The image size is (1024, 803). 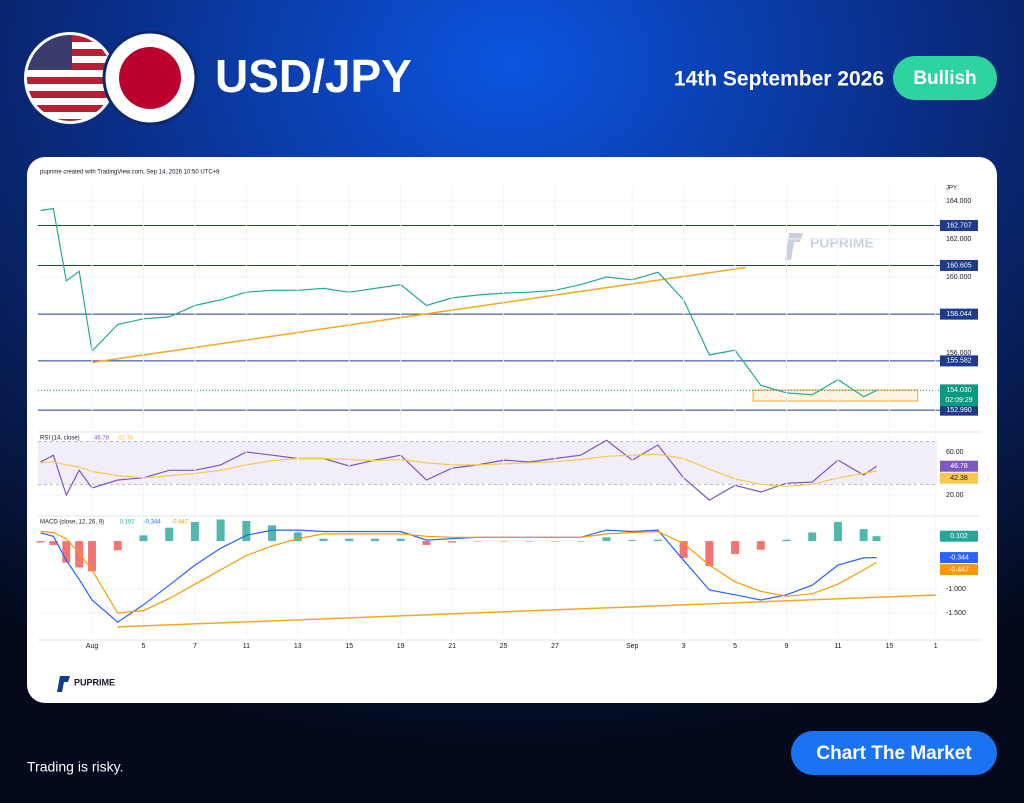 What do you see at coordinates (150, 78) in the screenshot?
I see `japan-flag` at bounding box center [150, 78].